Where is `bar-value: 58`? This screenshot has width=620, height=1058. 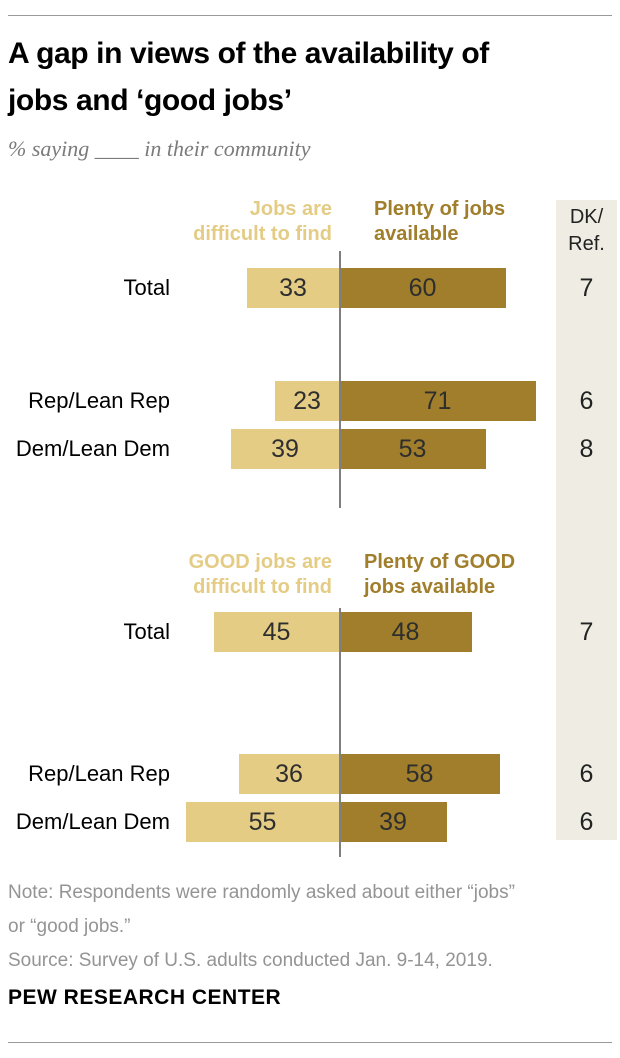
bar-value: 58 is located at coordinates (419, 774).